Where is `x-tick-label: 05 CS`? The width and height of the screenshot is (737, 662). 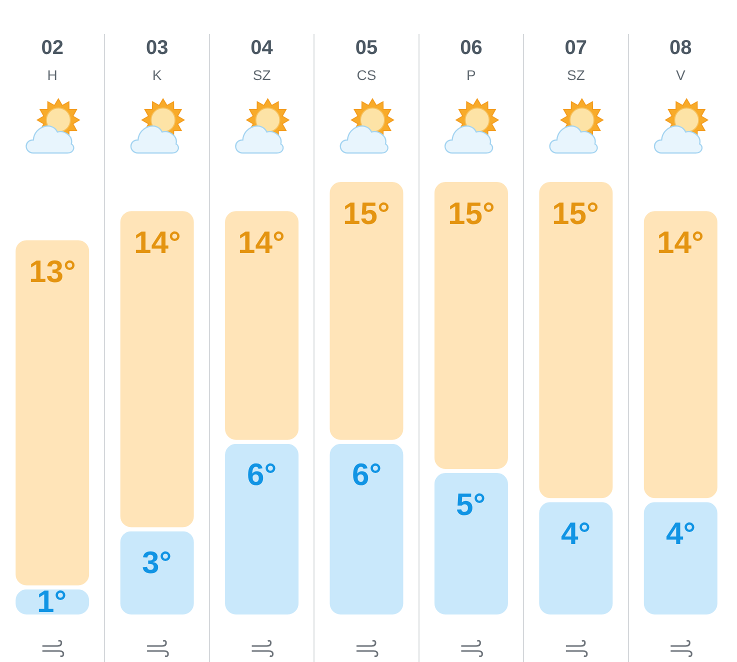
x-tick-label: 05 CS is located at coordinates (366, 60).